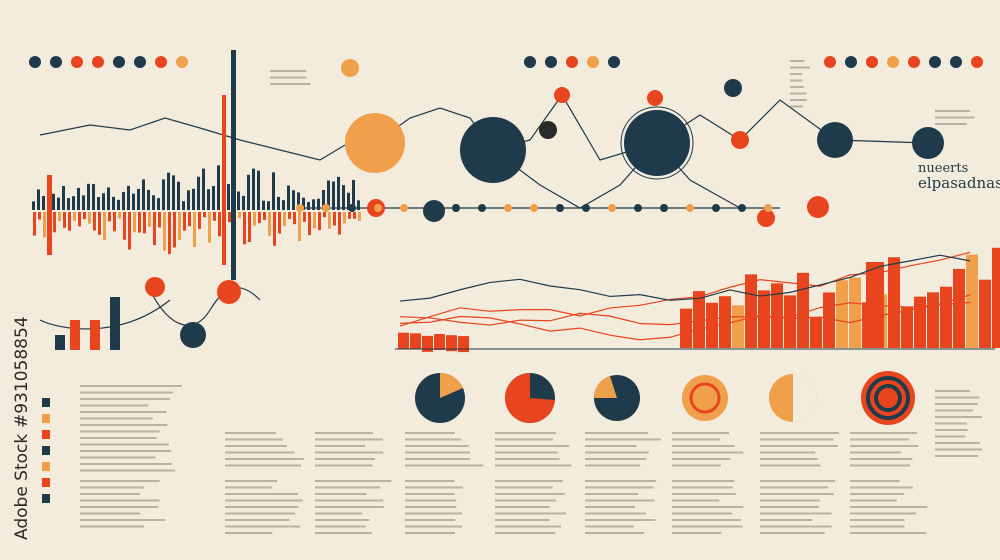  What do you see at coordinates (451, 385) in the screenshot?
I see `pie-slice` at bounding box center [451, 385].